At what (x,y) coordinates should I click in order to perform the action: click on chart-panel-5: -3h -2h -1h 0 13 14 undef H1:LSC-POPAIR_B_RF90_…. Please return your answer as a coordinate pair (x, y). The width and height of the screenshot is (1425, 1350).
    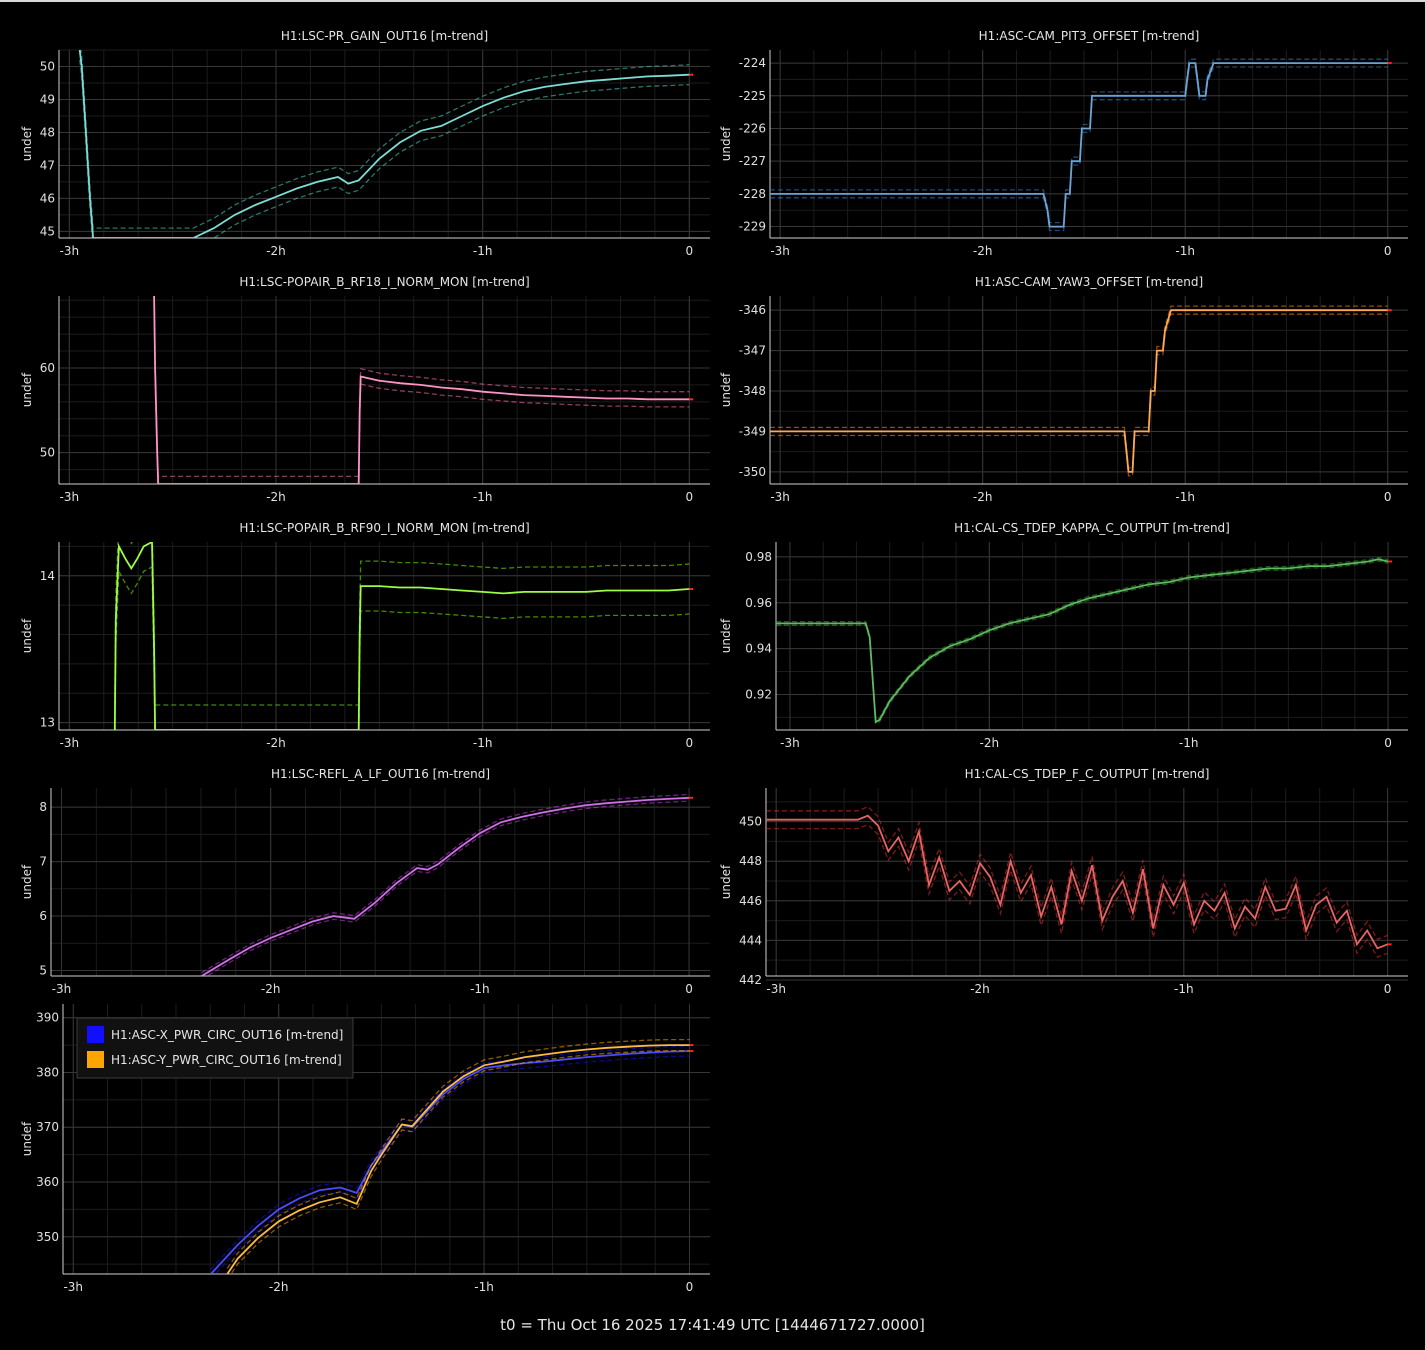
    Looking at the image, I should click on (365, 635).